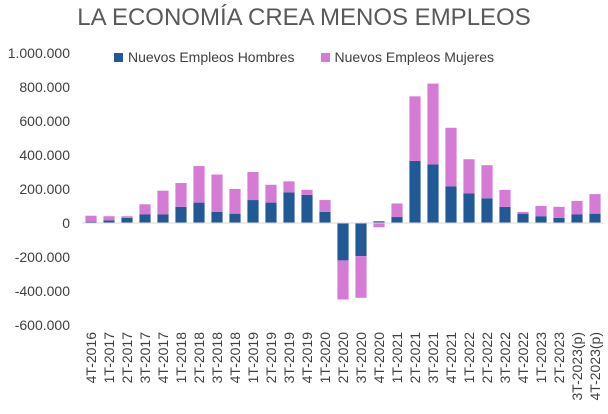 The width and height of the screenshot is (608, 414). I want to click on x-tick-label: 2T-2019, so click(271, 358).